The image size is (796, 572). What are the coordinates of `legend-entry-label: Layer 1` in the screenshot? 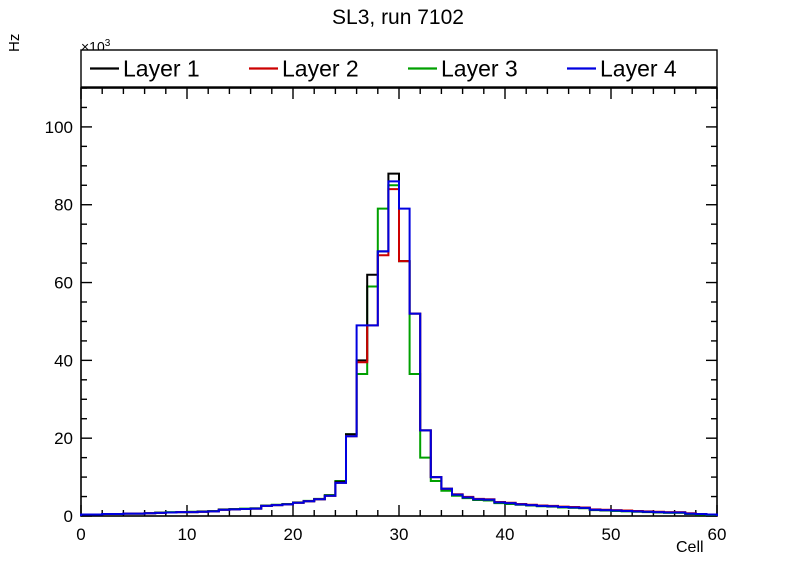 It's located at (161, 69).